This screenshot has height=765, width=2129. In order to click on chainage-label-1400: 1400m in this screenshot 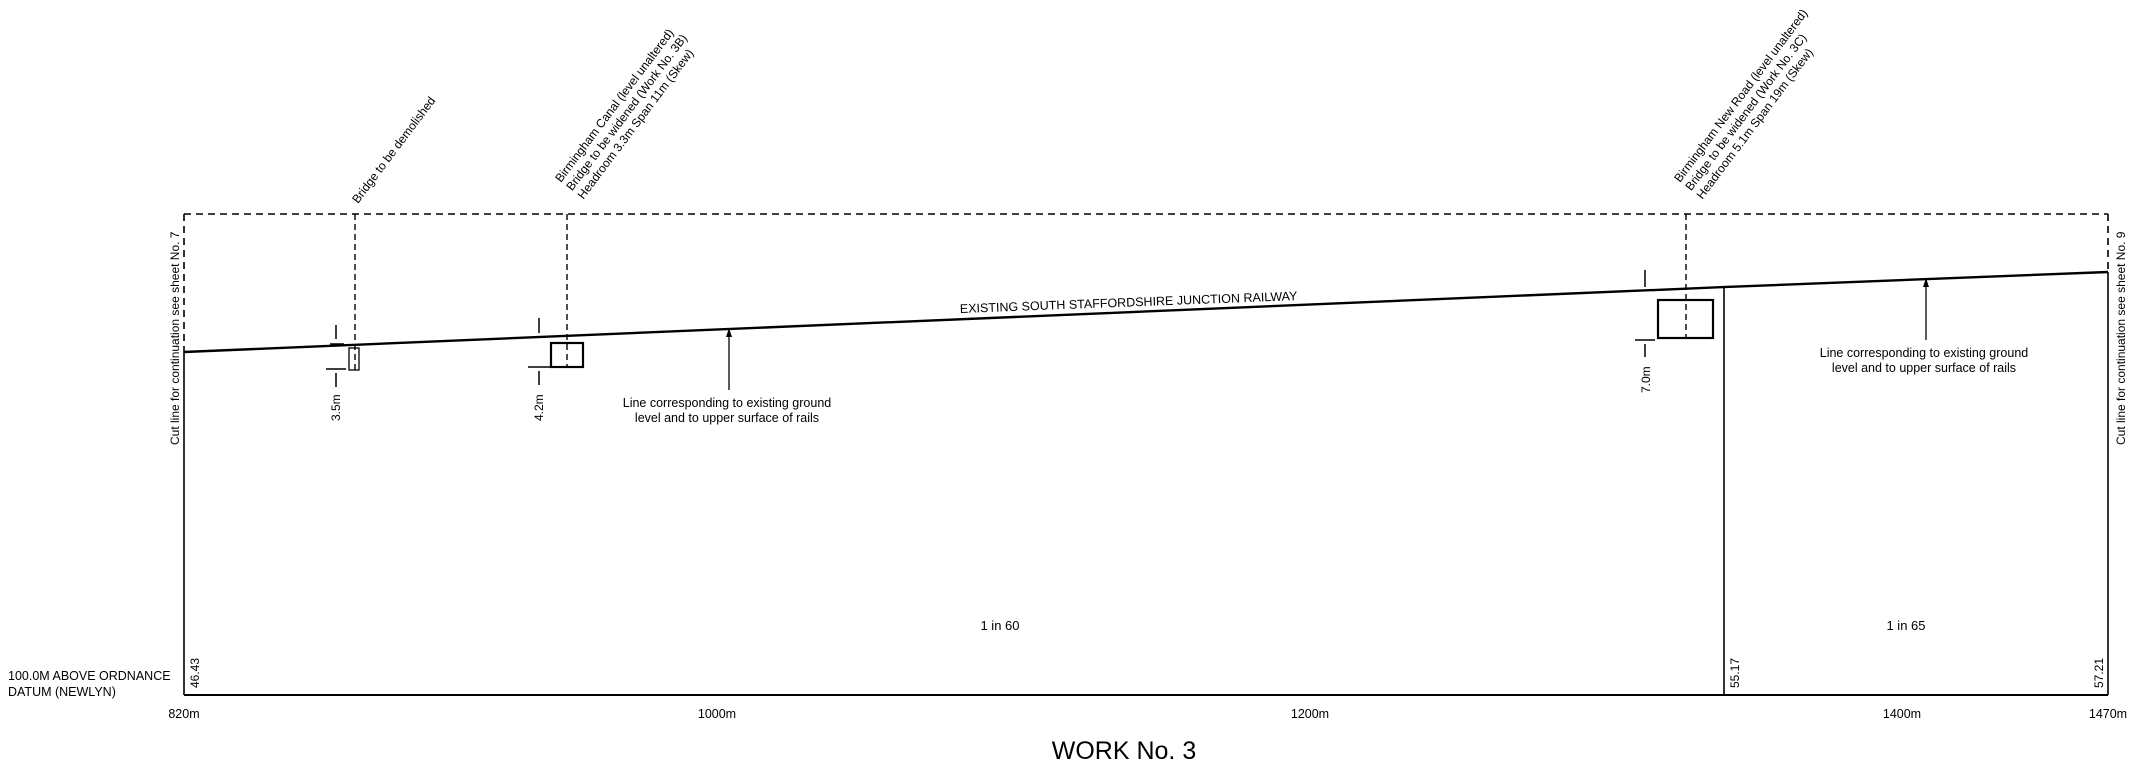, I will do `click(1902, 714)`.